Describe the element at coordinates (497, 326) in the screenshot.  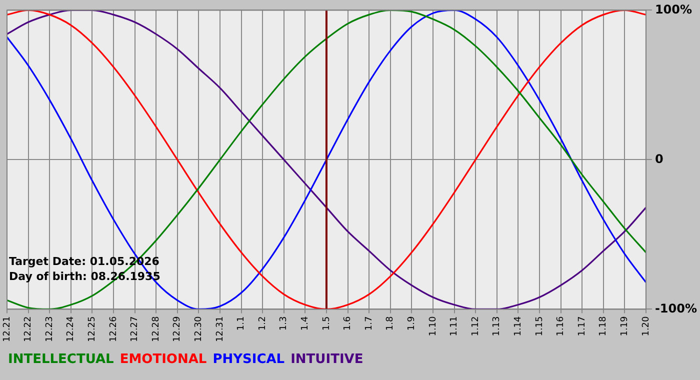
I see `x-tick-label: 1.13` at that location.